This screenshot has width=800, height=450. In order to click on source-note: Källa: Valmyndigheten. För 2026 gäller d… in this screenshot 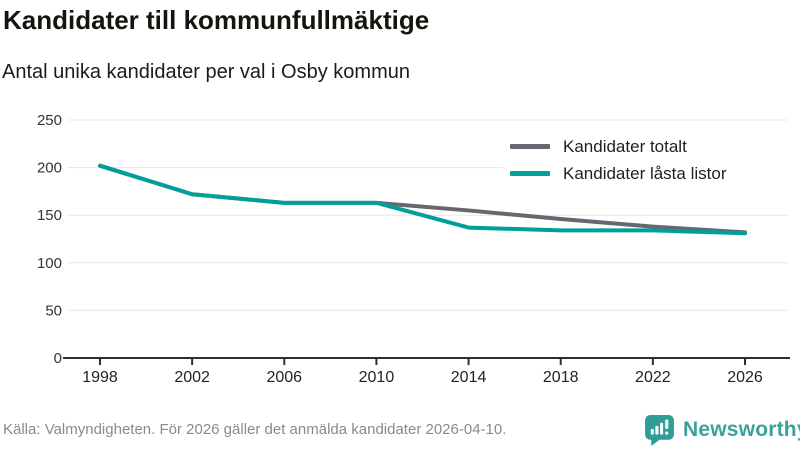, I will do `click(255, 429)`.